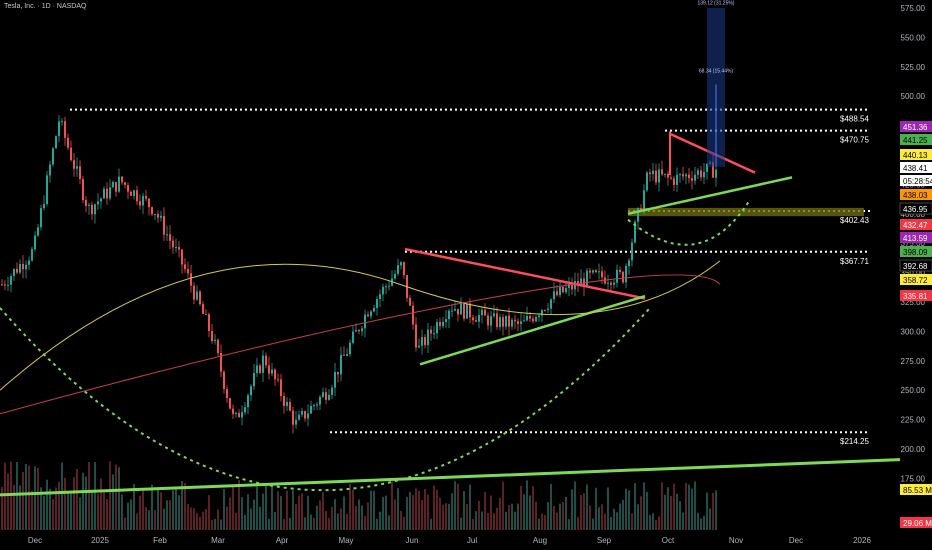 This screenshot has width=932, height=550. Describe the element at coordinates (35, 540) in the screenshot. I see `x-tick-label: Dec` at that location.